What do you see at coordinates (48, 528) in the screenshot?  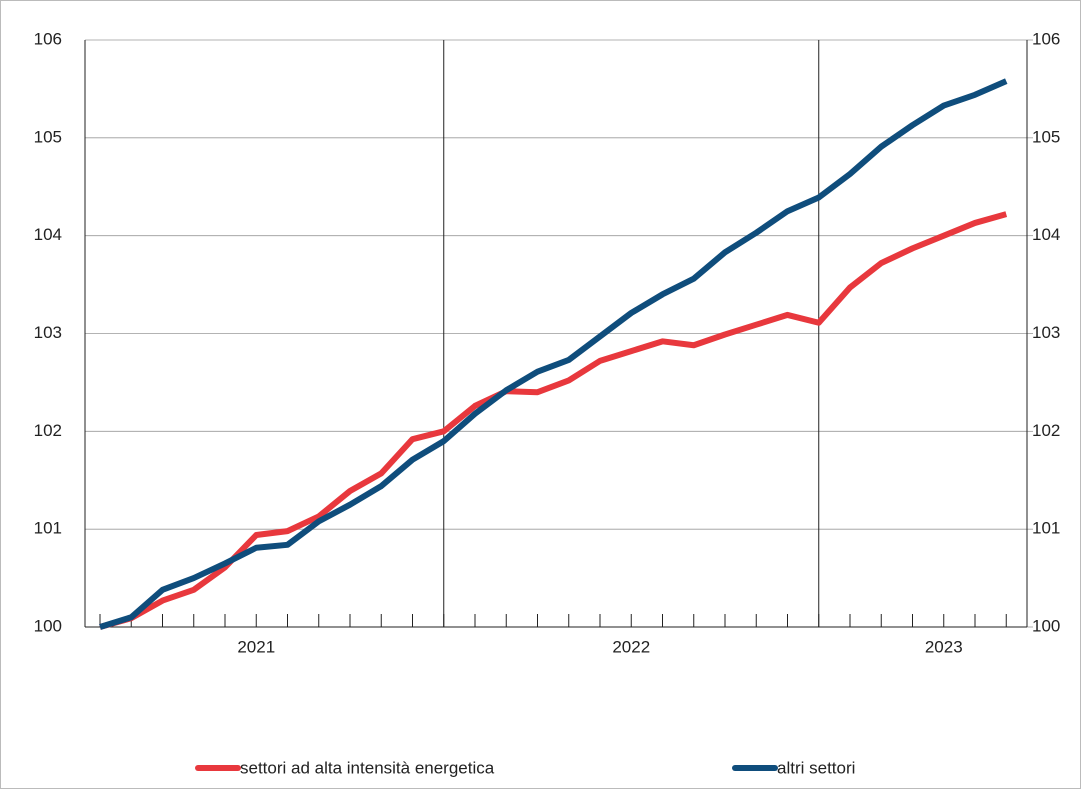 I see `y-tick-label: 101` at bounding box center [48, 528].